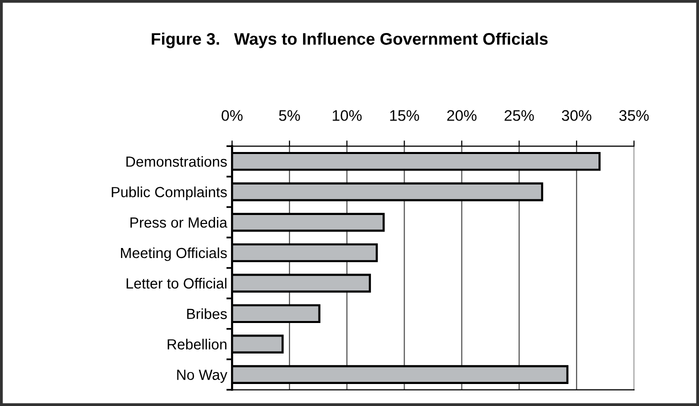 The width and height of the screenshot is (699, 406). What do you see at coordinates (179, 222) in the screenshot?
I see `y-tick-label: Press or Media` at bounding box center [179, 222].